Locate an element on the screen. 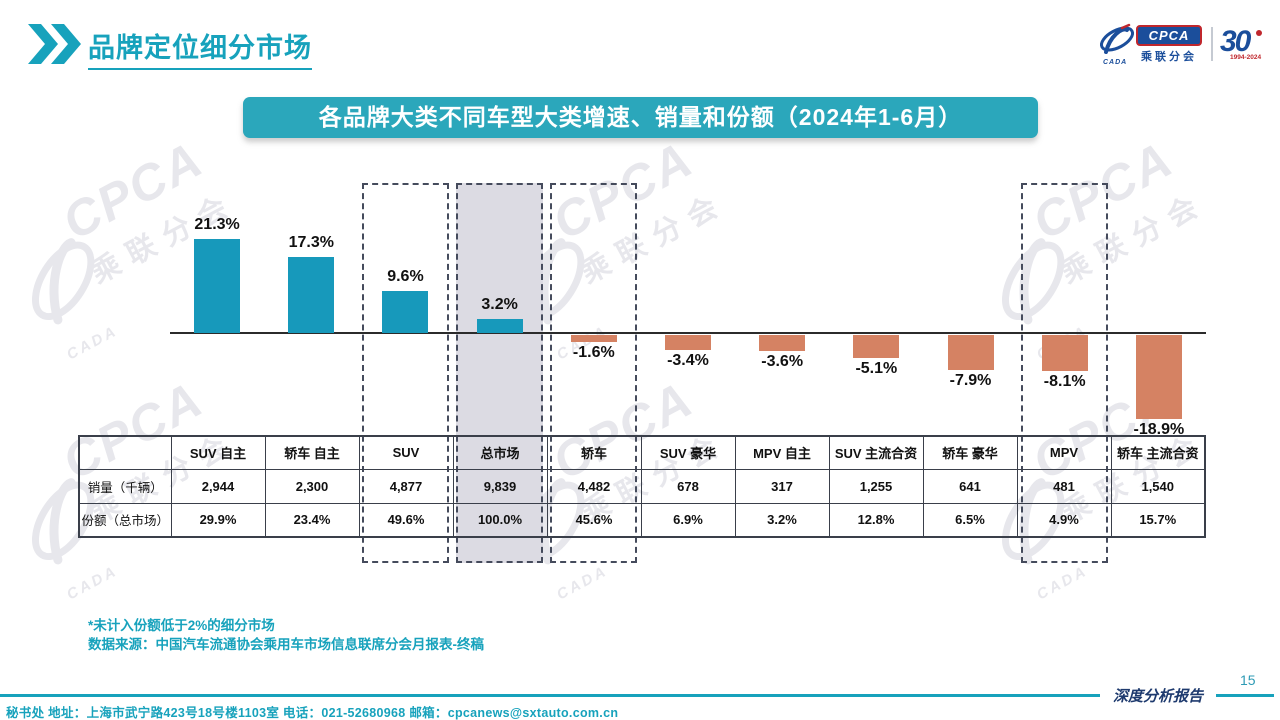 This screenshot has height=720, width=1280. share-轿车: 45.6% is located at coordinates (594, 520).